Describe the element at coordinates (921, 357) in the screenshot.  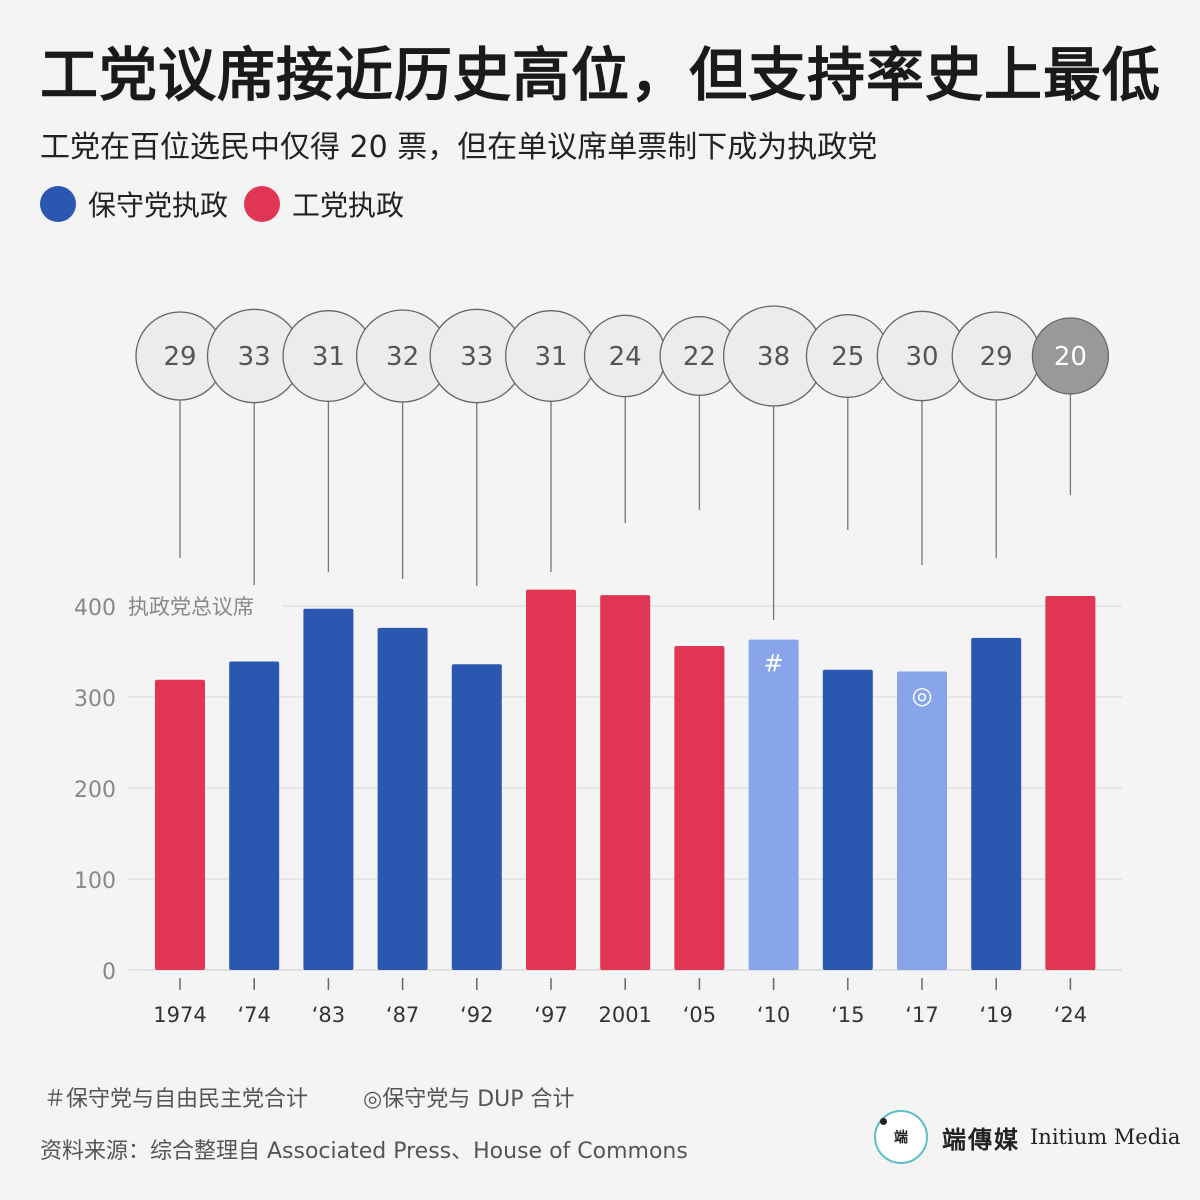
I see `support-bubble-label-10: 30` at that location.